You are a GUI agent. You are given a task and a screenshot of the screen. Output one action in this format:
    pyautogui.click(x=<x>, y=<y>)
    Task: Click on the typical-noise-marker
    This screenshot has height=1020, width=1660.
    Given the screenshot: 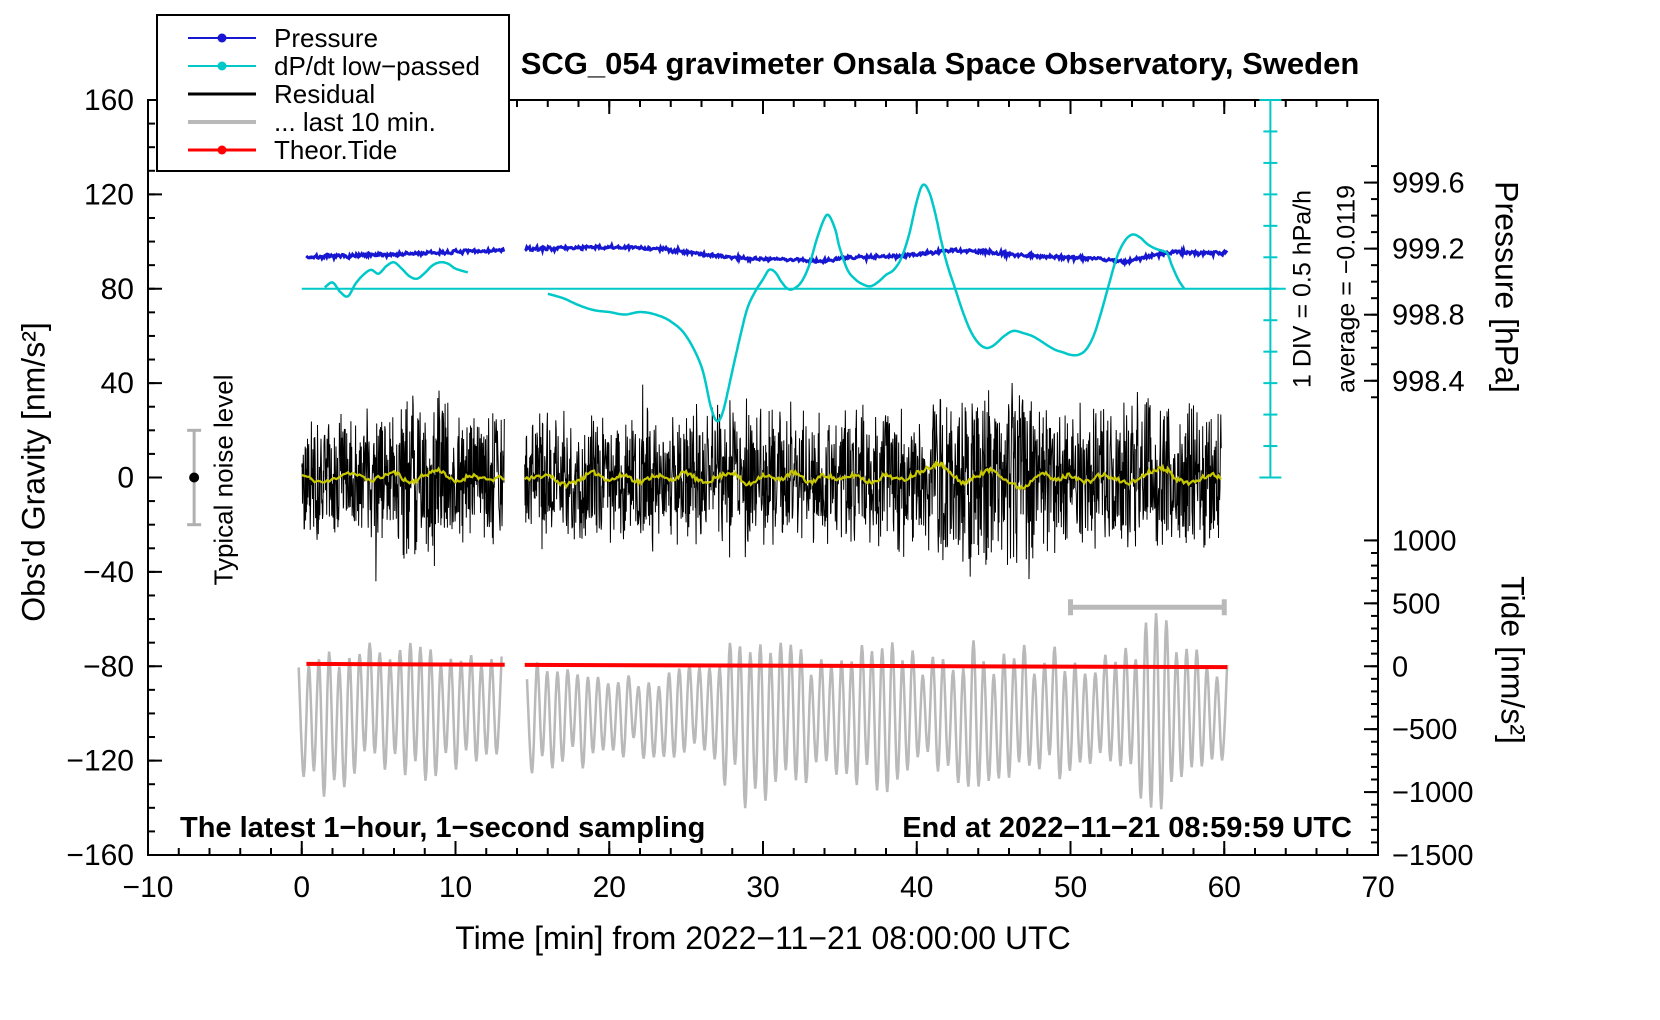 What is the action you would take?
    pyautogui.click(x=194, y=477)
    